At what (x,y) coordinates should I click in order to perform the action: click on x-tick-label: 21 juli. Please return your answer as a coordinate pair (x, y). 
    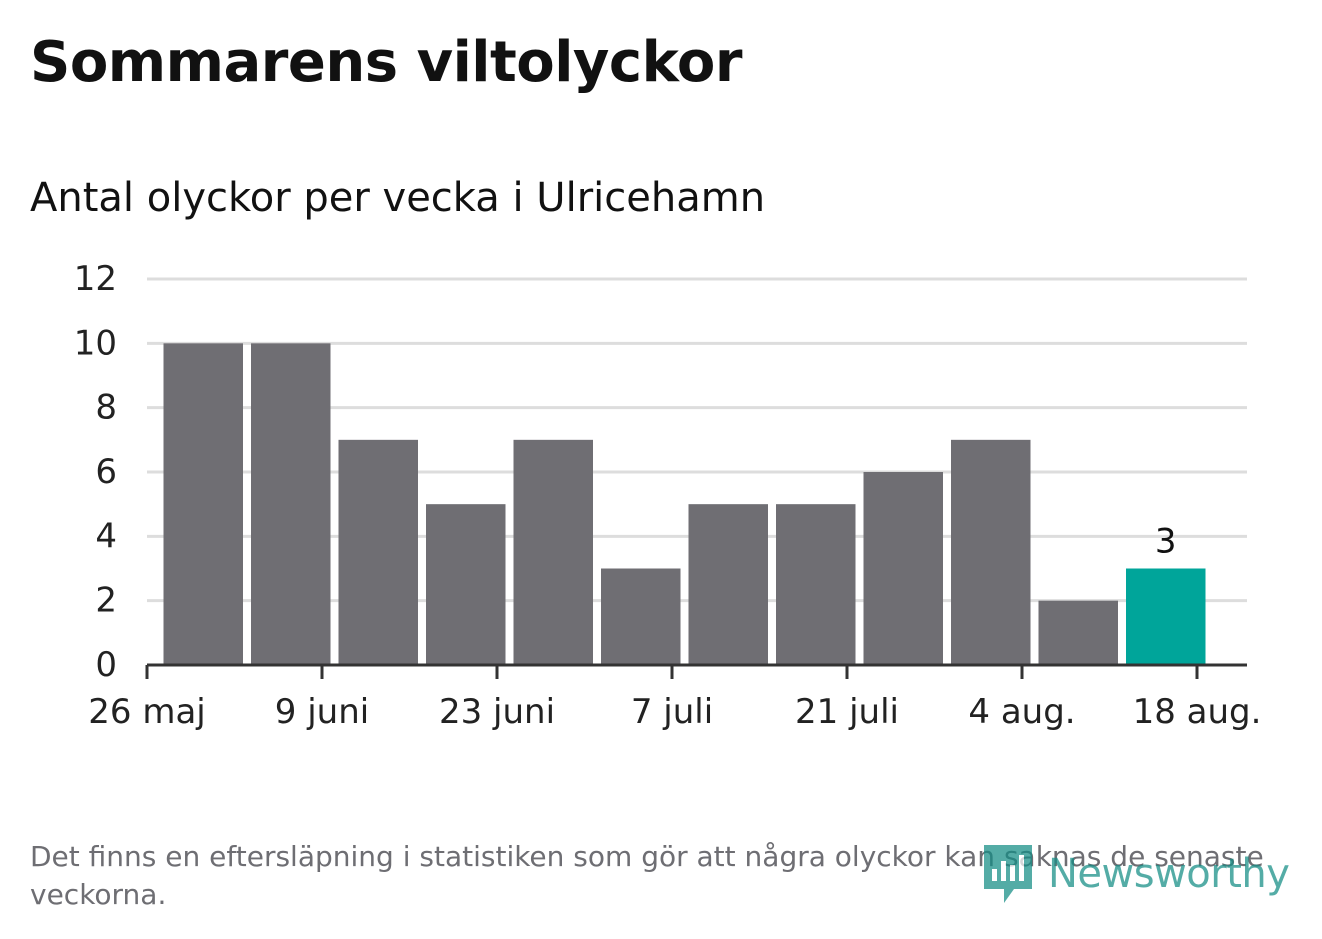
    Looking at the image, I should click on (847, 712).